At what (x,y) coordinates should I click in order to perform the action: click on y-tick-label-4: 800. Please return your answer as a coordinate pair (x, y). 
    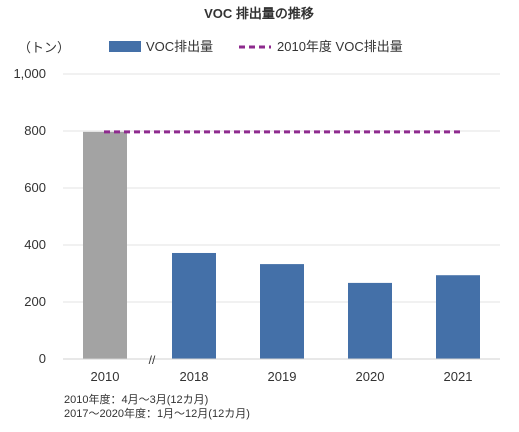
    Looking at the image, I should click on (35, 130).